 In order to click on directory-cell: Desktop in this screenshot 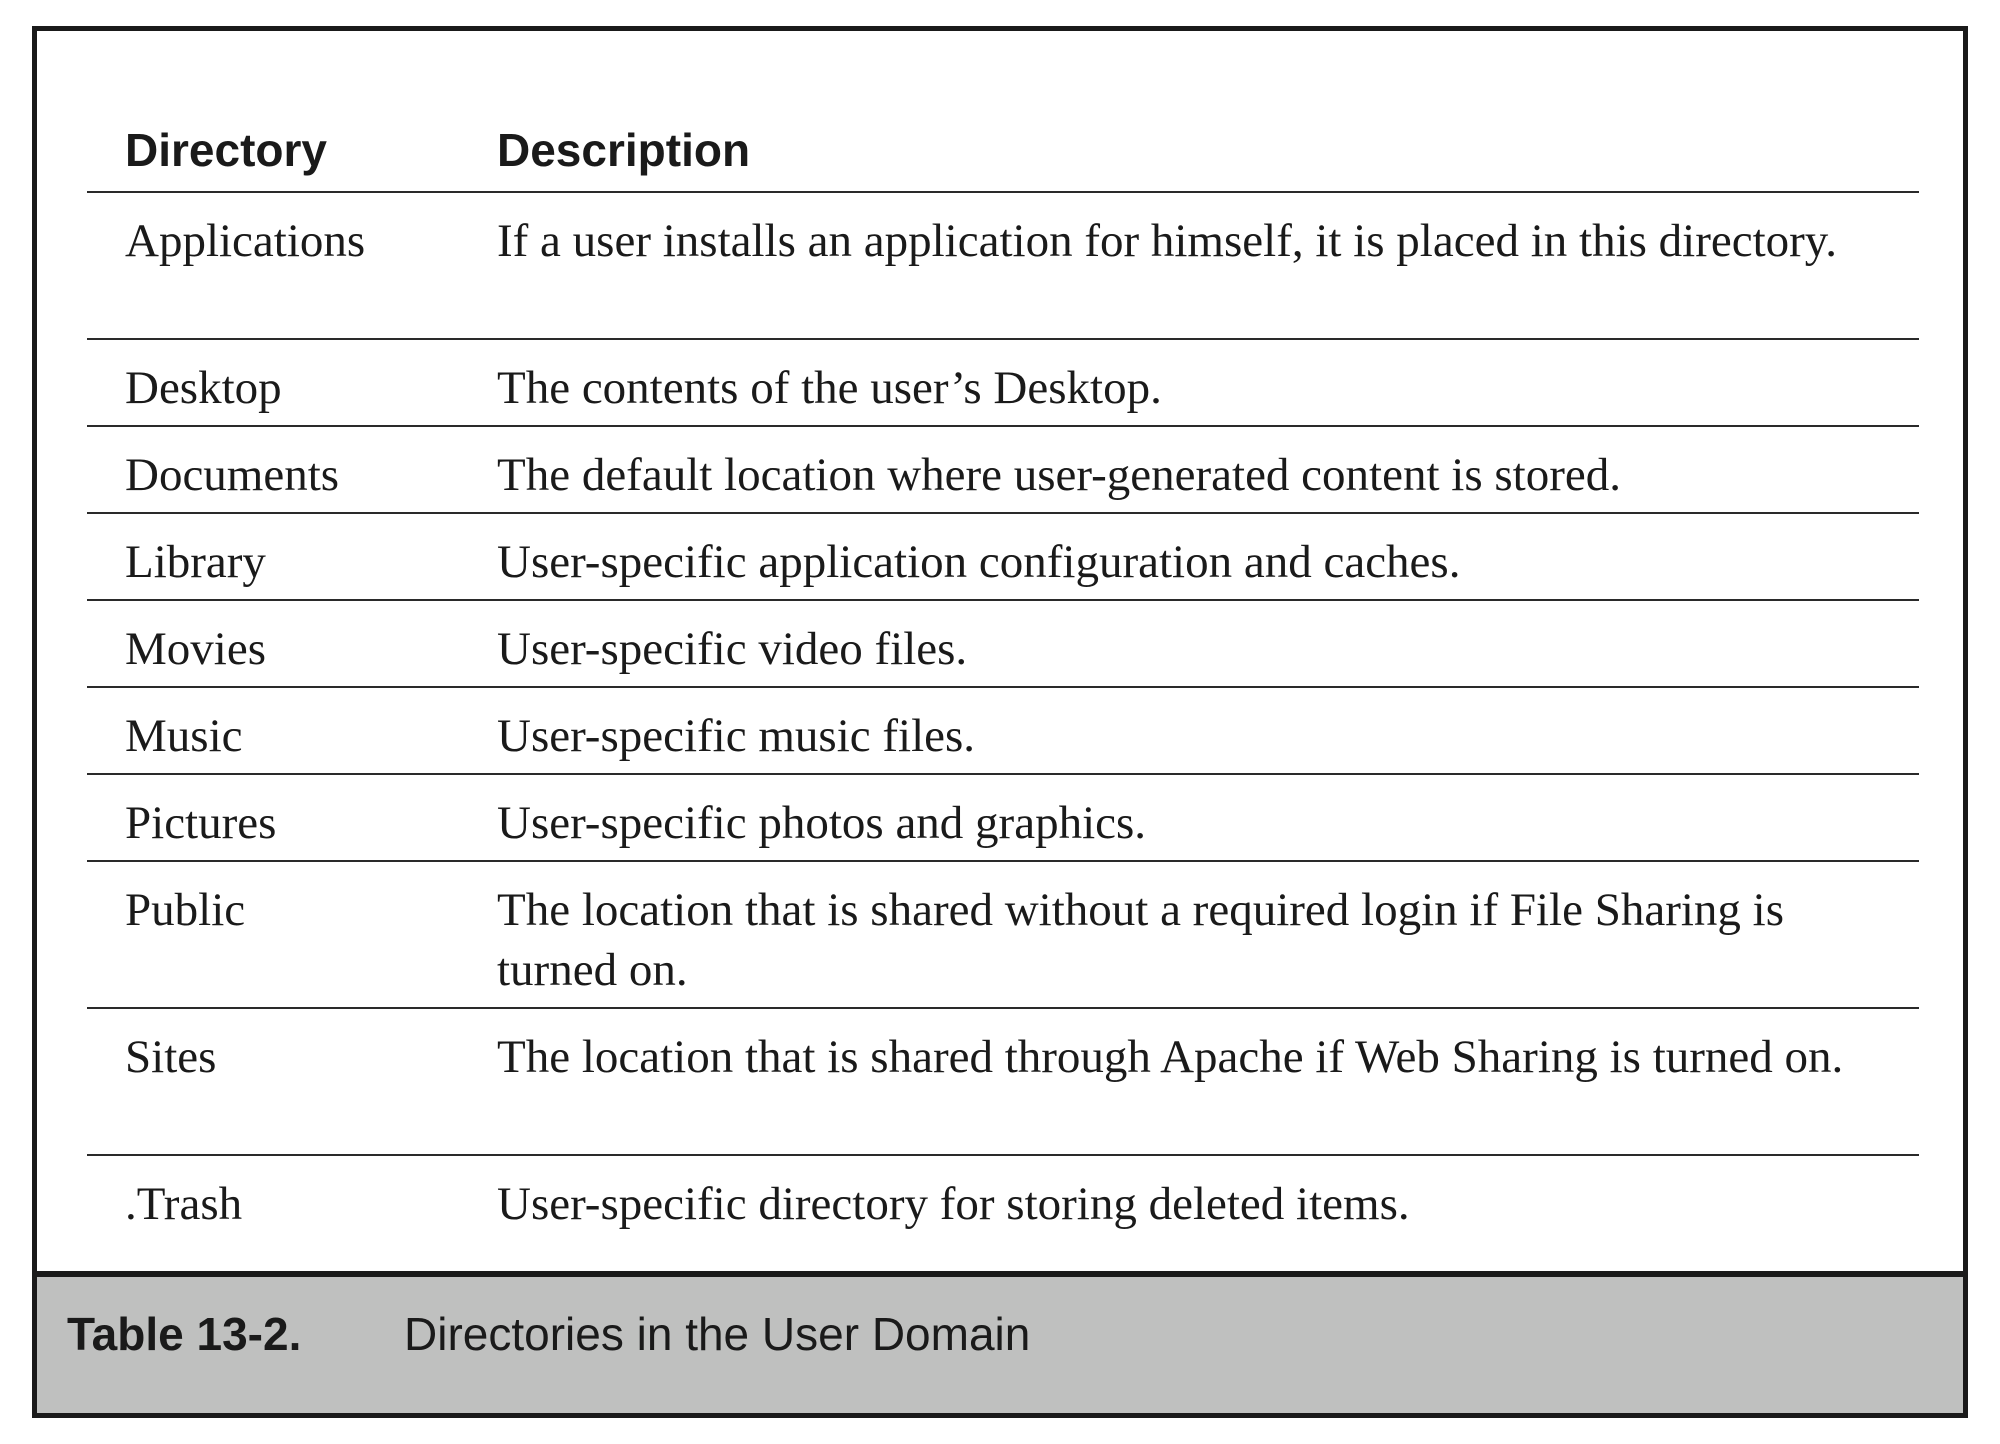, I will do `click(273, 383)`.